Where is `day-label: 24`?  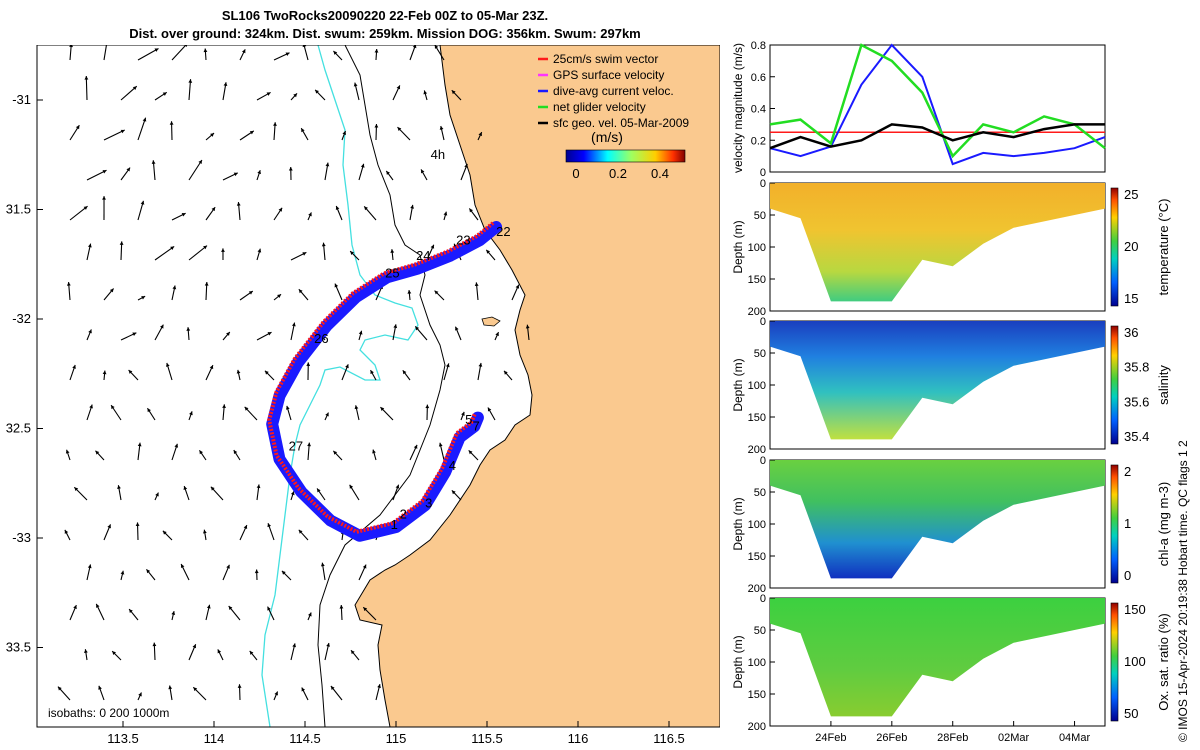
day-label: 24 is located at coordinates (423, 255).